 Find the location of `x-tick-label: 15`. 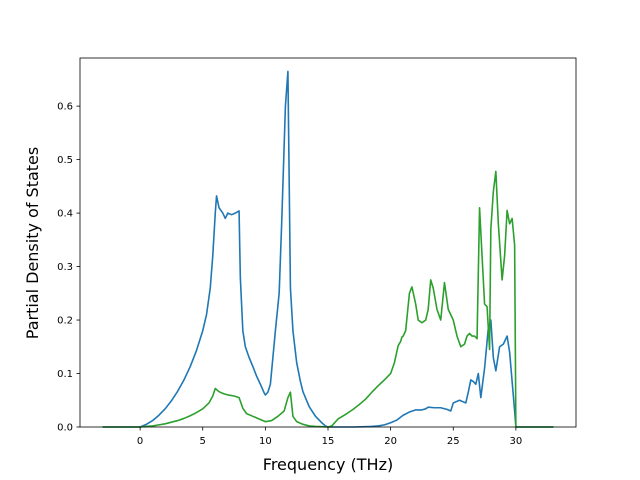

x-tick-label: 15 is located at coordinates (328, 441).